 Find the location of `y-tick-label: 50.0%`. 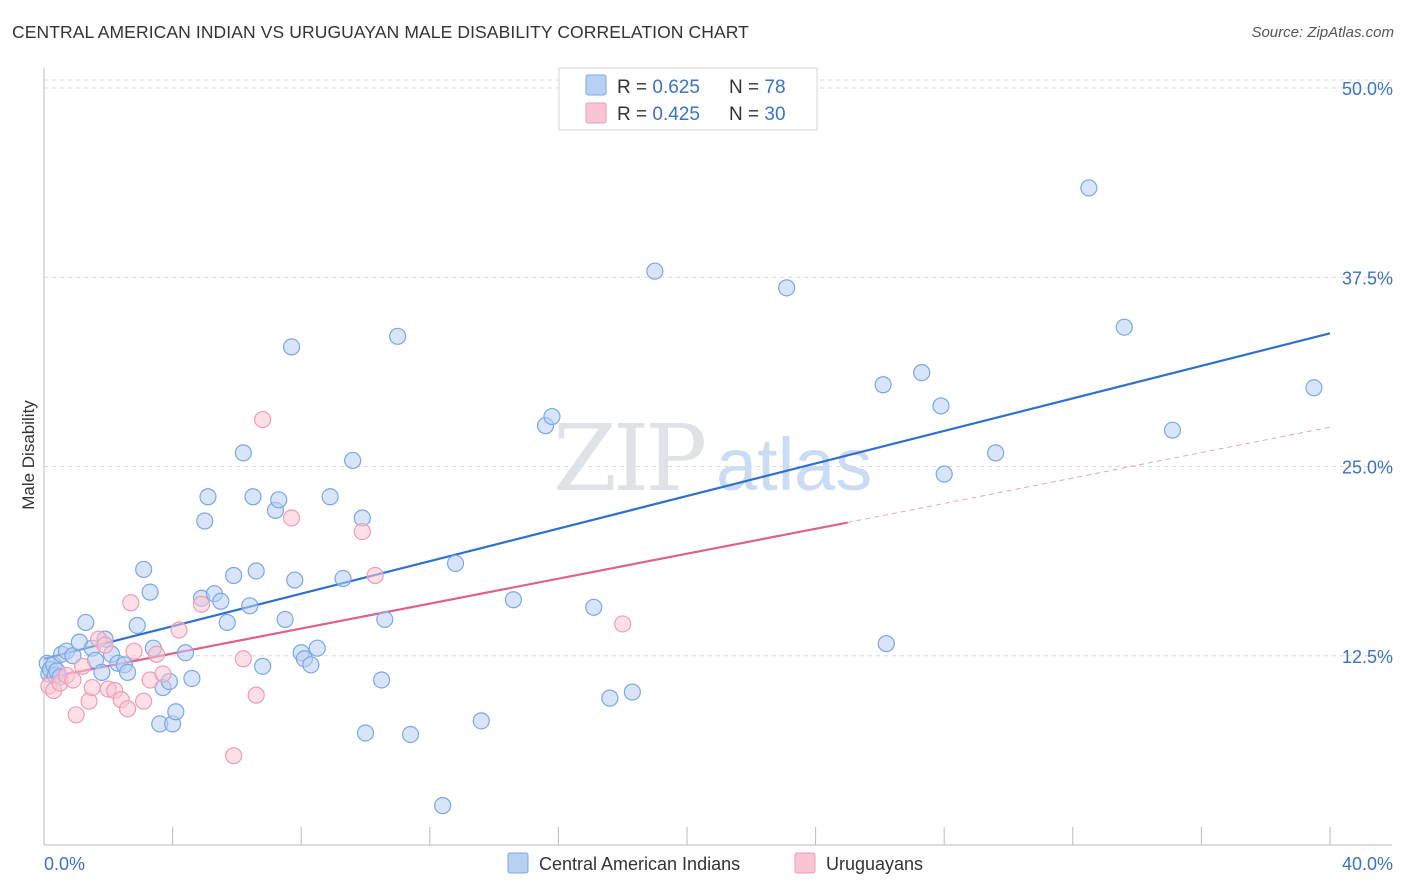

y-tick-label: 50.0% is located at coordinates (1367, 89).